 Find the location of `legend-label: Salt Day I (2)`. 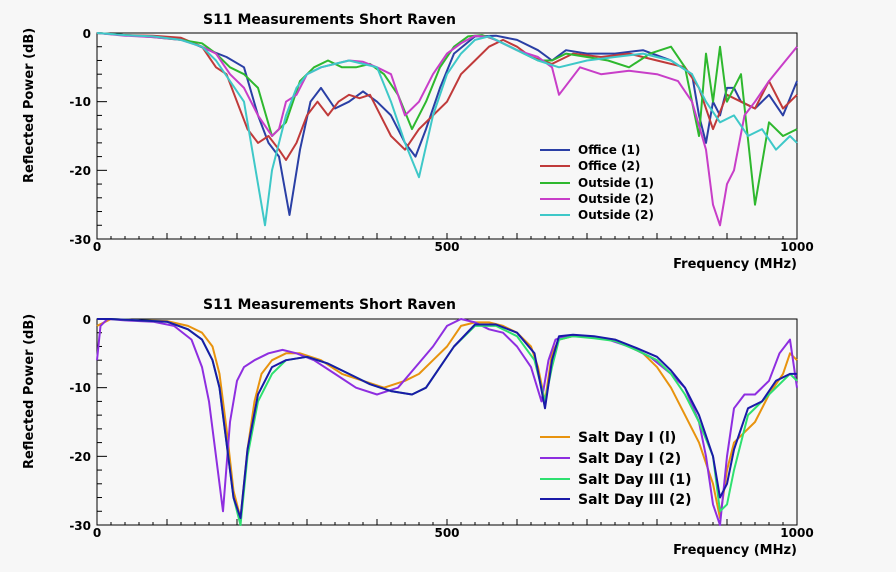

legend-label: Salt Day I (2) is located at coordinates (629, 459).